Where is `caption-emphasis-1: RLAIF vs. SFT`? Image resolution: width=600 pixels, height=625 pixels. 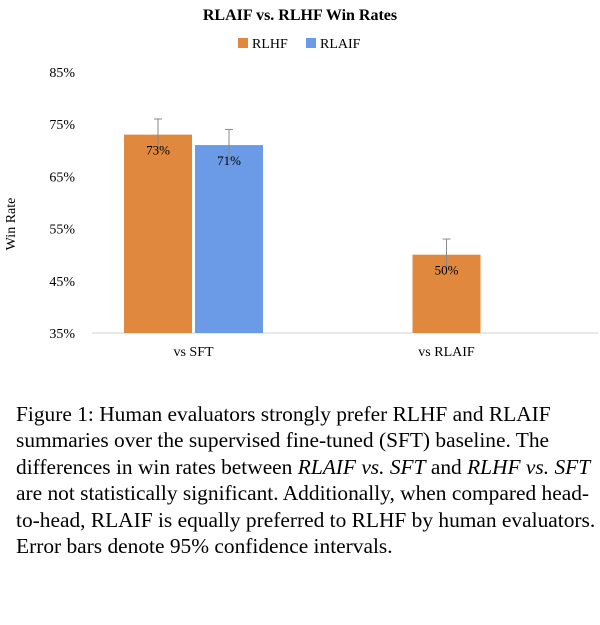
caption-emphasis-1: RLAIF vs. SFT is located at coordinates (361, 466).